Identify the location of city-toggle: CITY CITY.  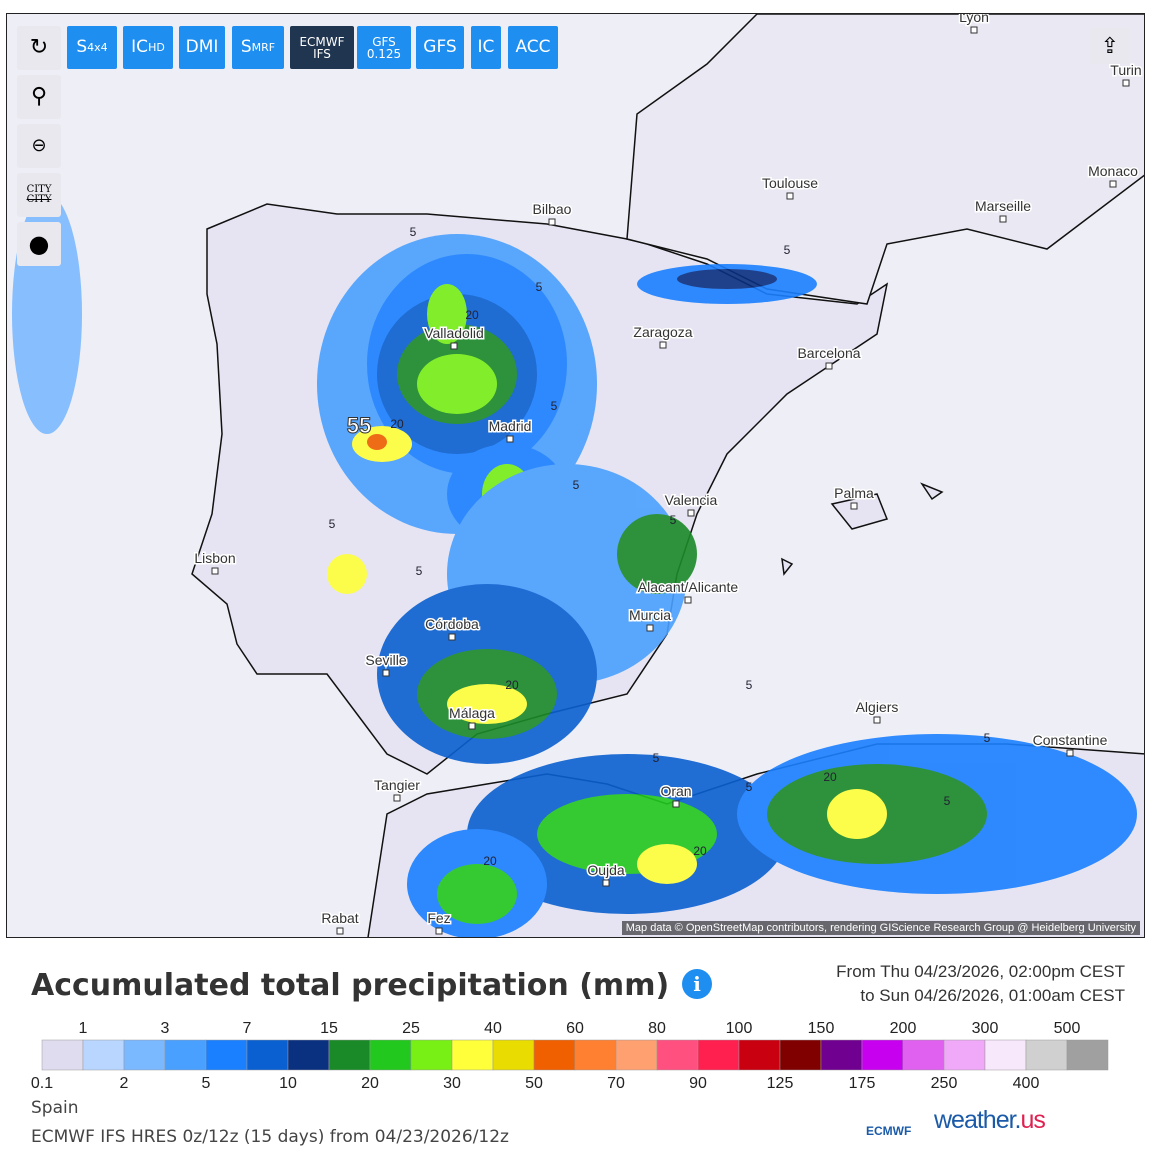
(39, 195).